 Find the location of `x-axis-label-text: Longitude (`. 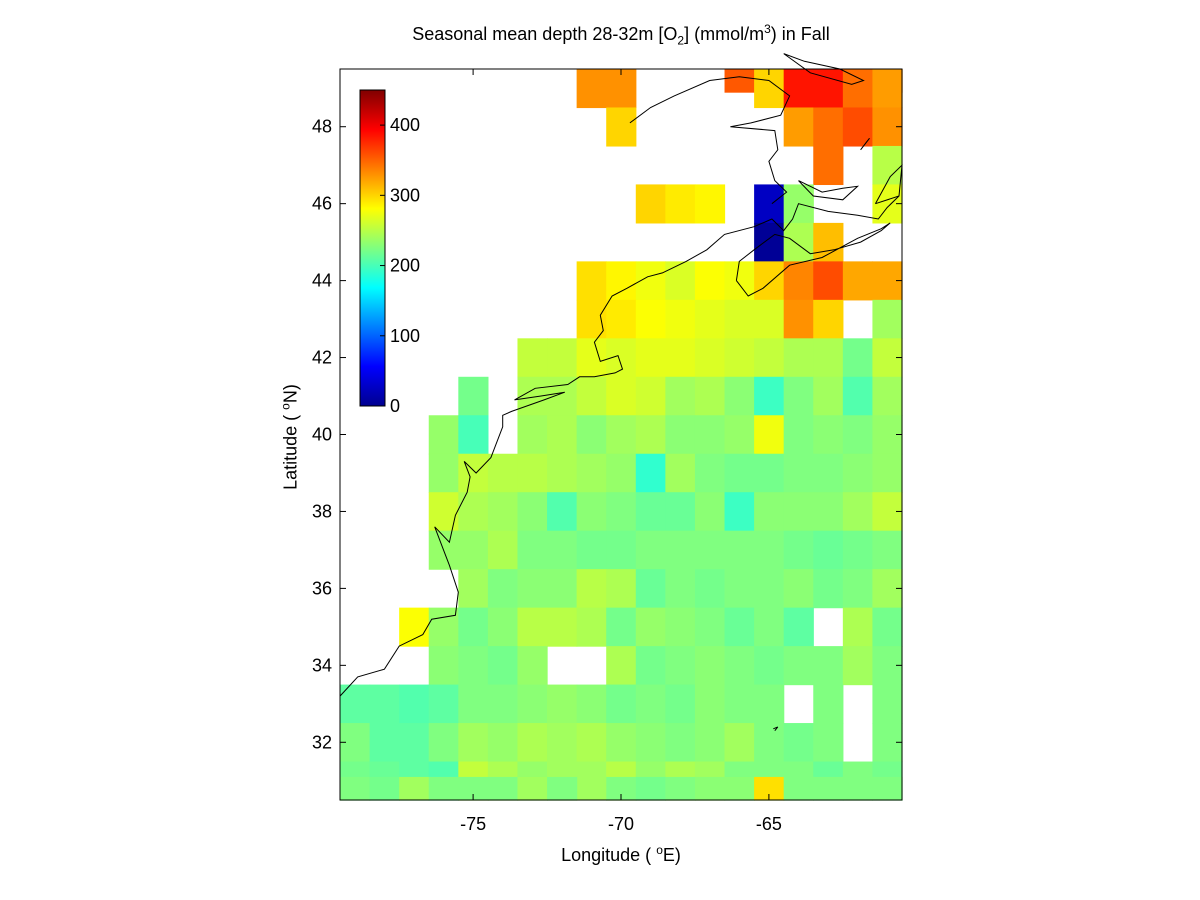

x-axis-label-text: Longitude ( is located at coordinates (609, 855).